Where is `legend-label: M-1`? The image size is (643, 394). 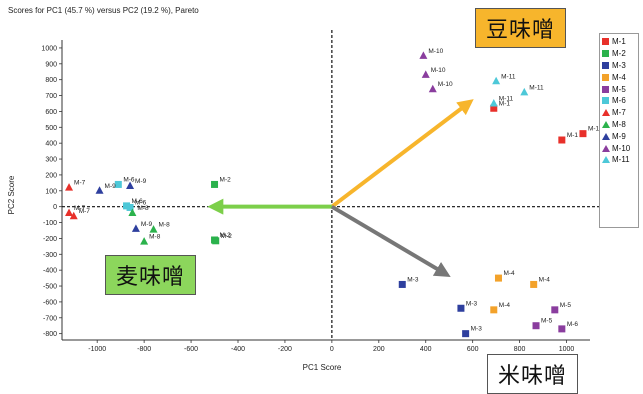 legend-label: M-1 is located at coordinates (619, 42).